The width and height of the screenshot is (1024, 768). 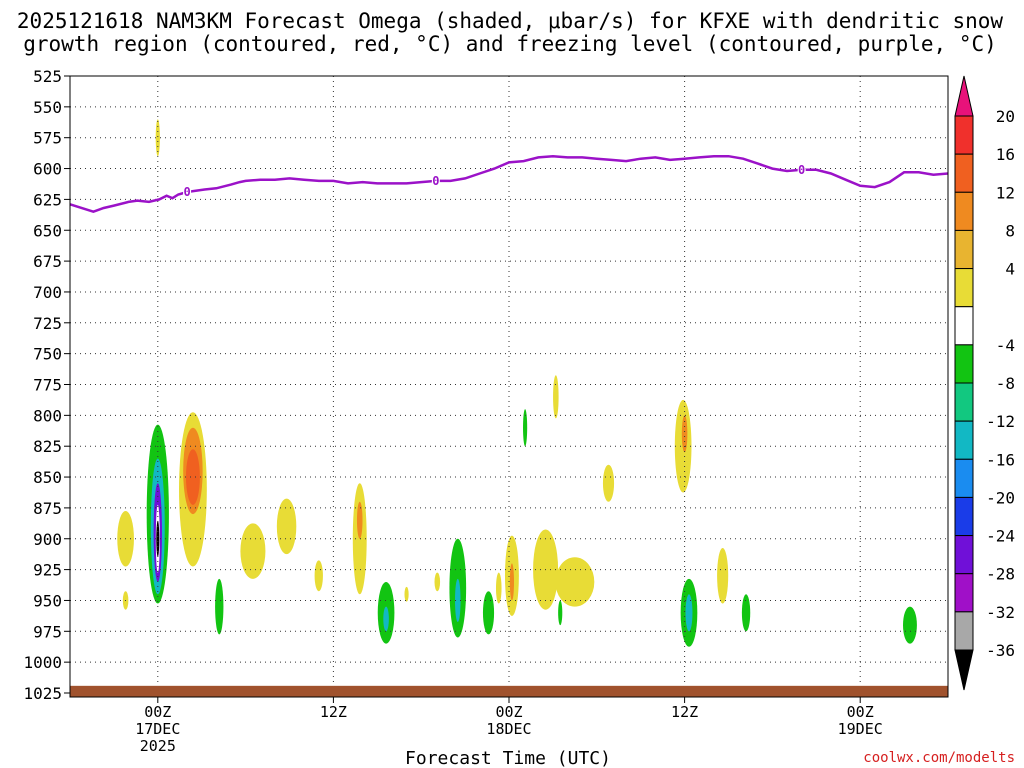 I want to click on y-tick-label: 775, so click(x=47, y=385).